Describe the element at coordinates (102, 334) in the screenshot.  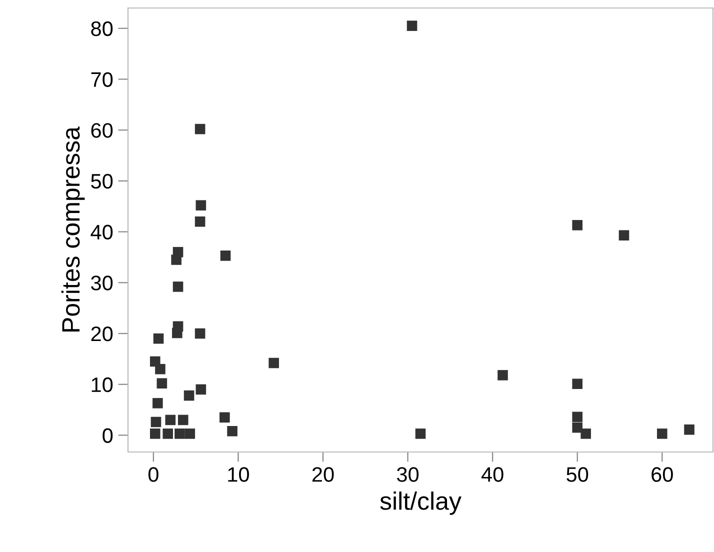
I see `y-tick-label: 20` at that location.